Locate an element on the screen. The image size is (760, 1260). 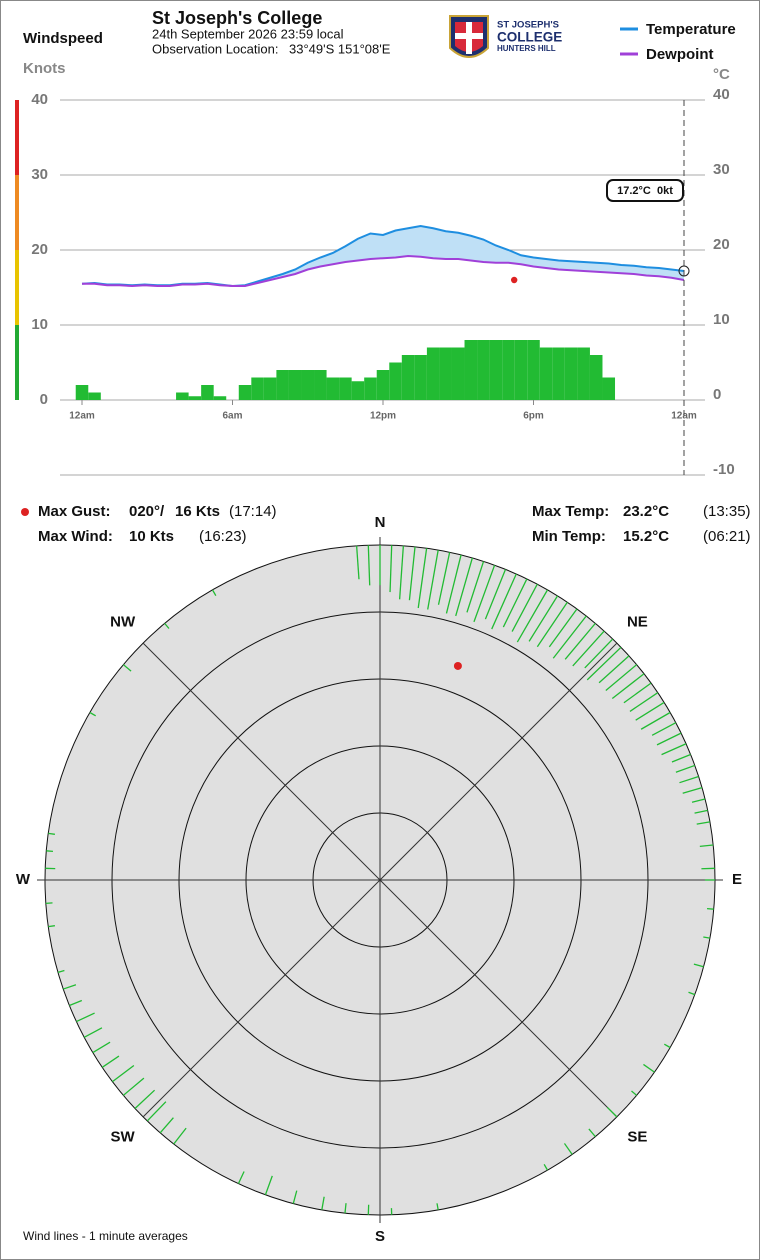
compass-label: N is located at coordinates (380, 522).